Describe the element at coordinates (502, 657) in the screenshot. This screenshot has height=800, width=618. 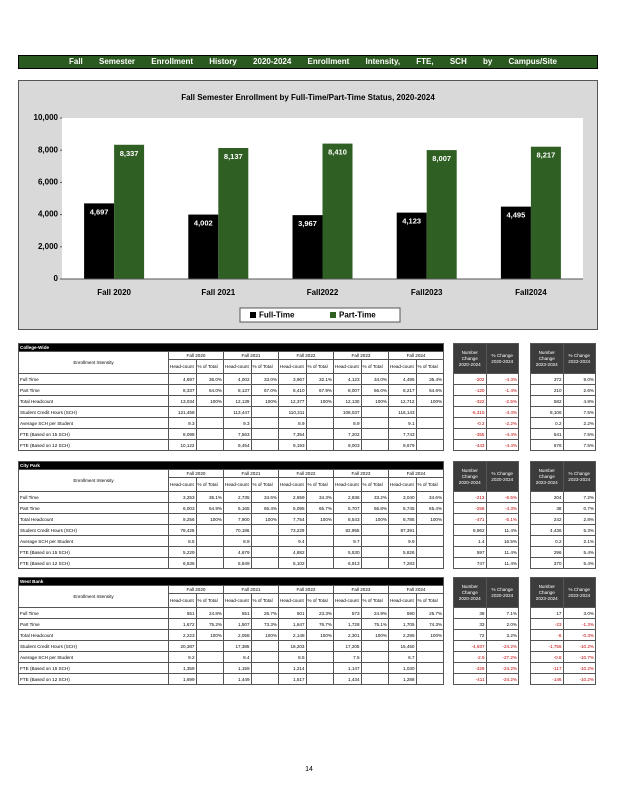
I see `change-cell: -27.2%` at that location.